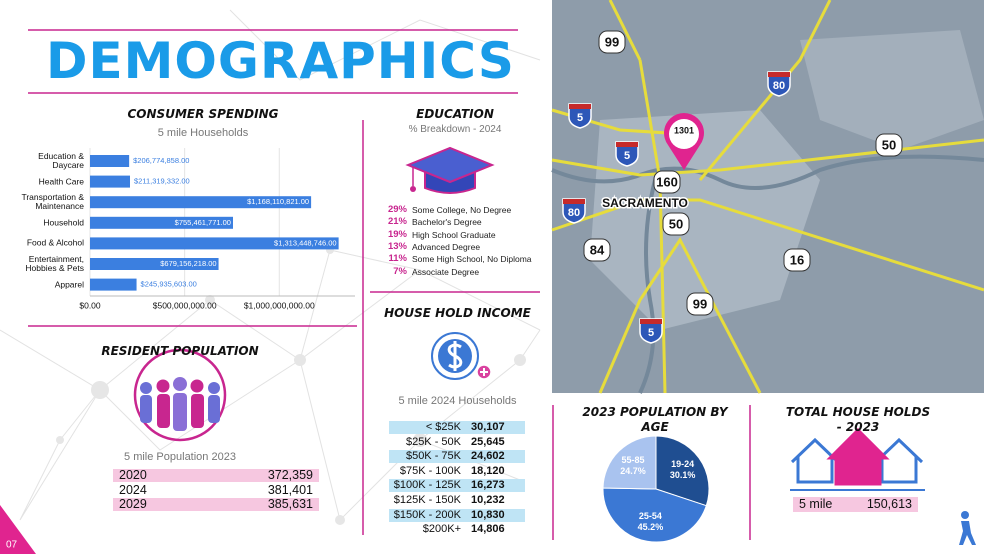 This screenshot has height=554, width=984. What do you see at coordinates (203, 133) in the screenshot?
I see `section-subtitle: 5 mile Households` at bounding box center [203, 133].